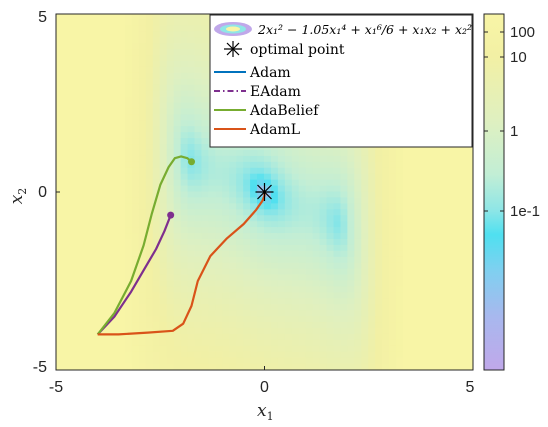 The width and height of the screenshot is (548, 427). What do you see at coordinates (171, 215) in the screenshot?
I see `endpoint-eadam` at bounding box center [171, 215].